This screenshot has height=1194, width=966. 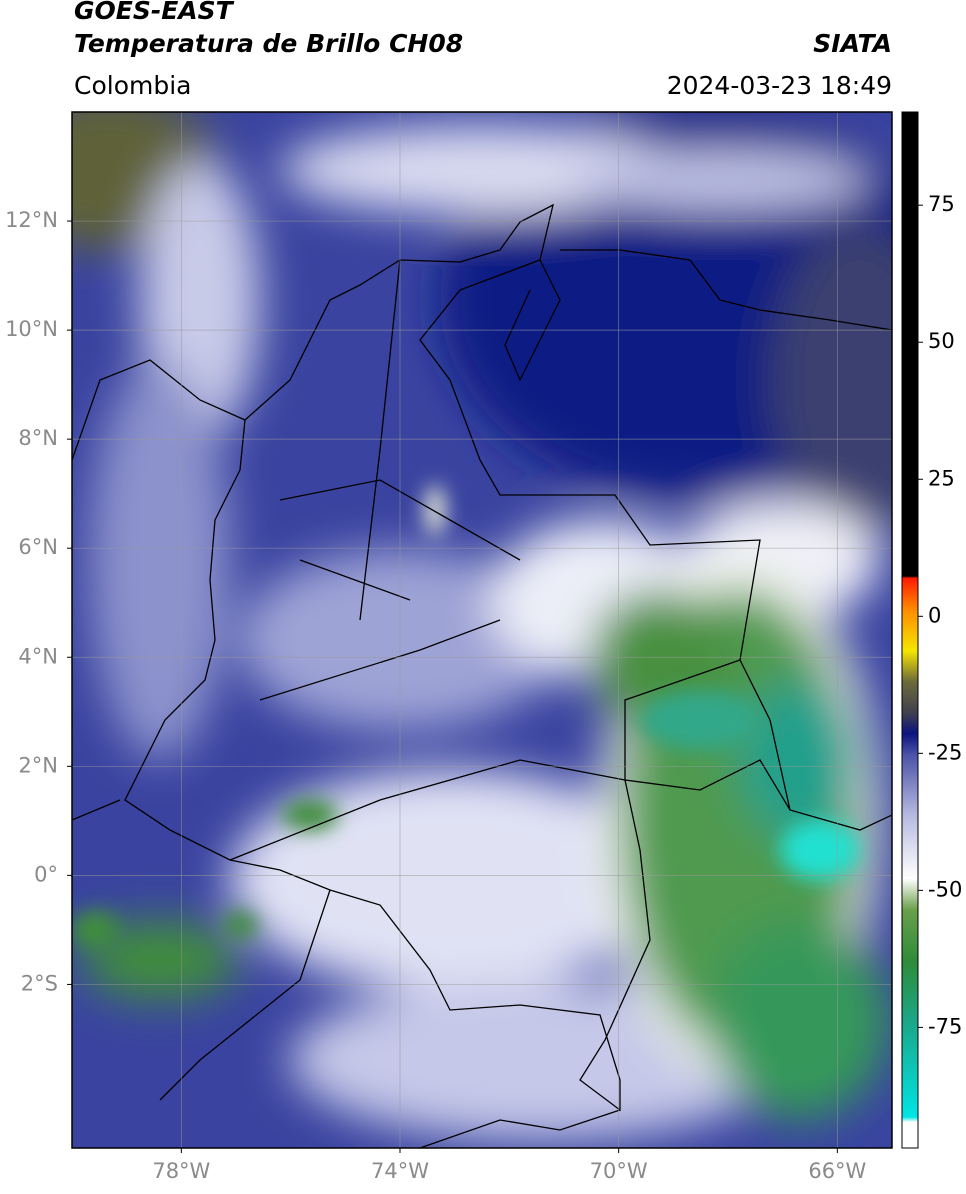 What do you see at coordinates (852, 43) in the screenshot?
I see `source: SIATA` at bounding box center [852, 43].